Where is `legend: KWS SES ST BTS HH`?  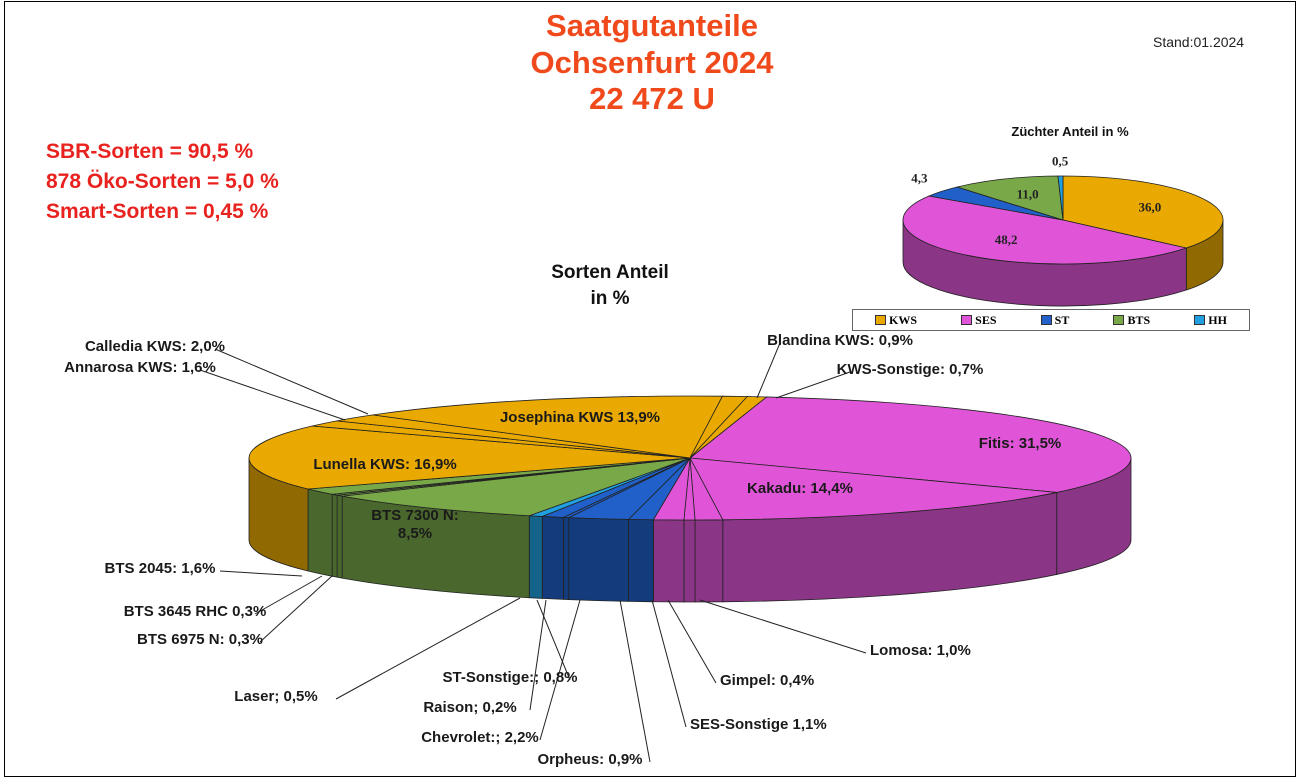 legend: KWS SES ST BTS HH is located at coordinates (1051, 320).